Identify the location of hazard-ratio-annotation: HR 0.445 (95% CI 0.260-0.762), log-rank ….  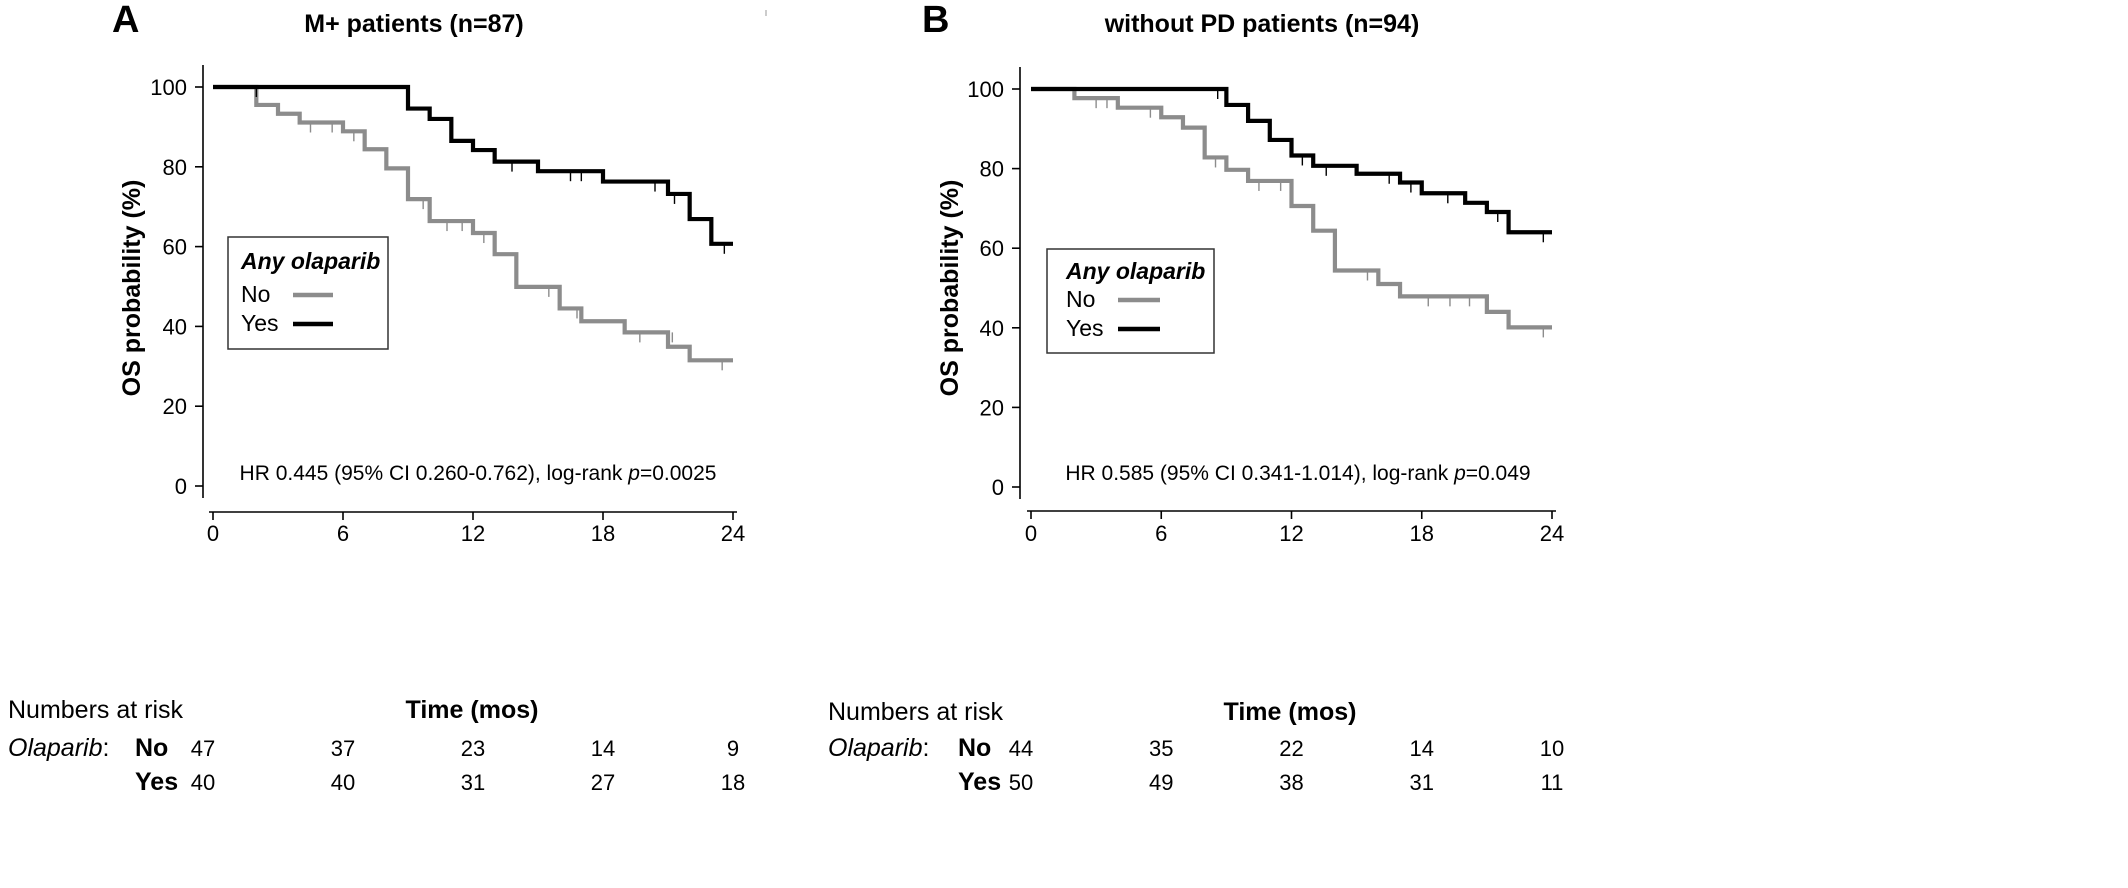
(478, 473).